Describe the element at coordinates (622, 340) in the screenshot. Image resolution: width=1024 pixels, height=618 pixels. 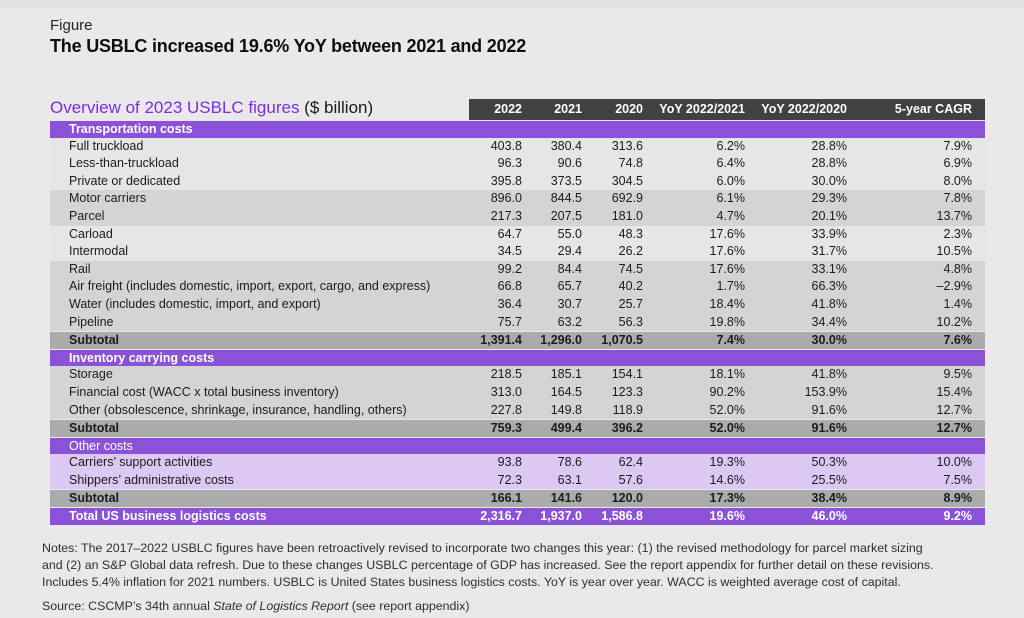
I see `cell-2020: 1,070.5` at that location.